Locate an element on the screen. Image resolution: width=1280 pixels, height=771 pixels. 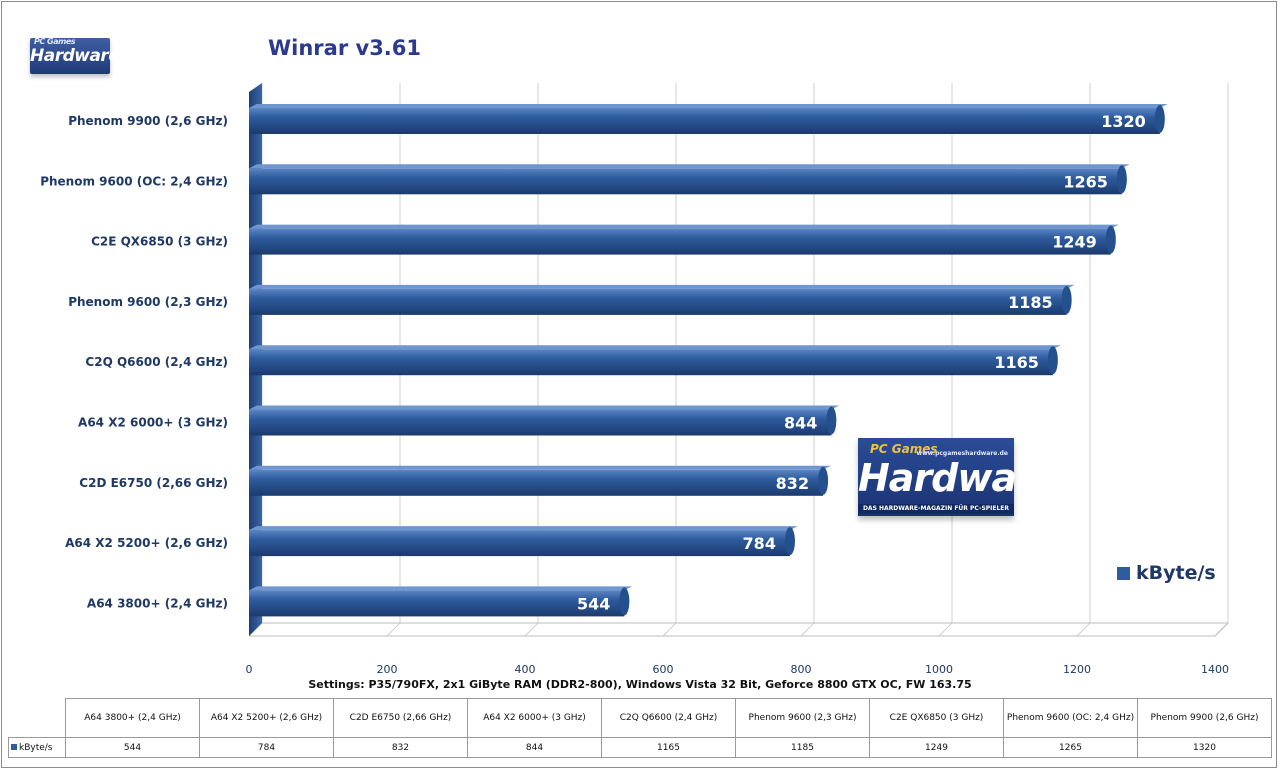
x-tick-label: 0 is located at coordinates (249, 669).